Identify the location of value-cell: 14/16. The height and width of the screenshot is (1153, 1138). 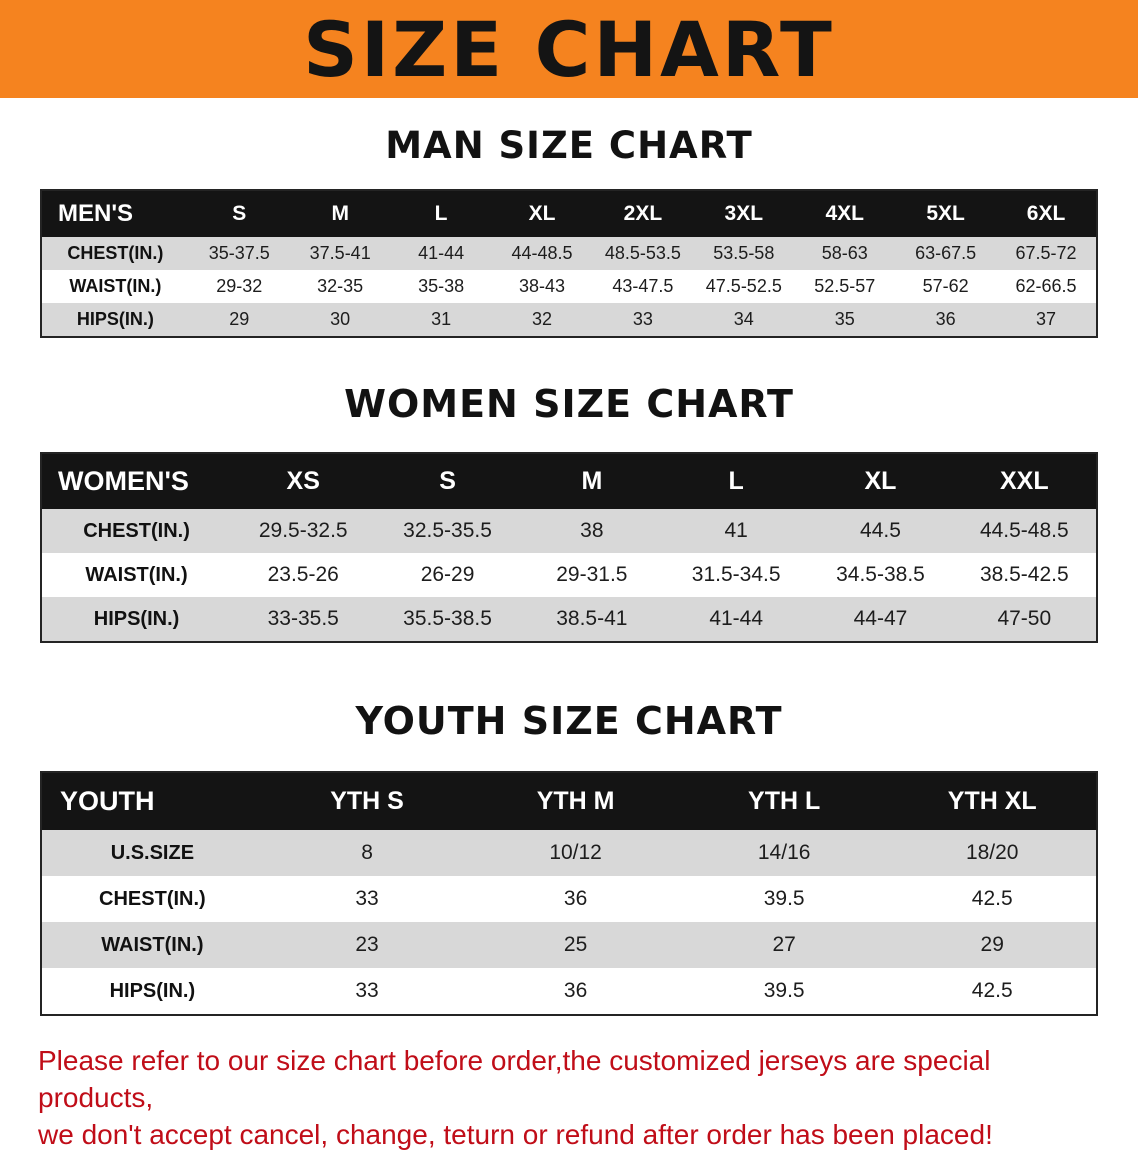
(784, 852).